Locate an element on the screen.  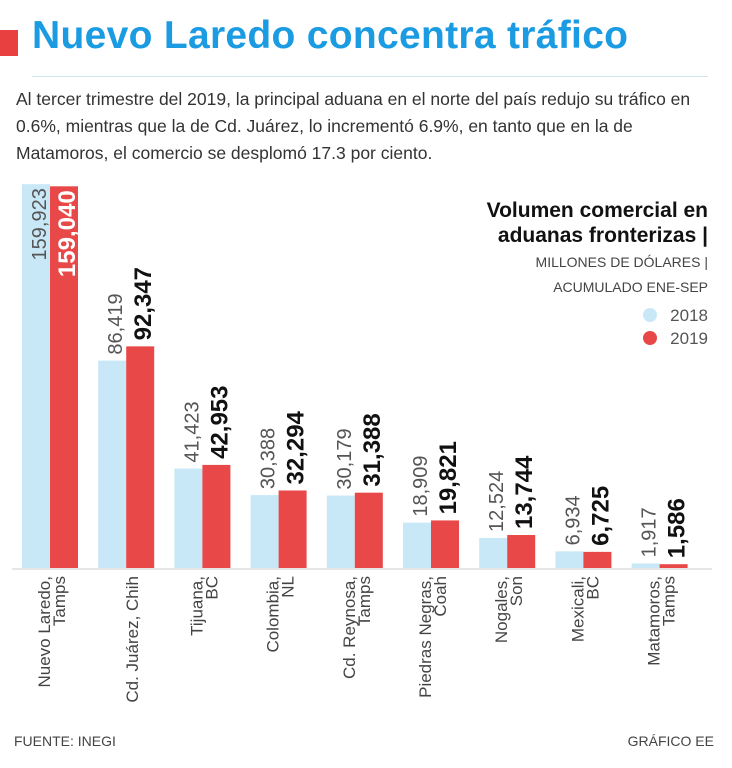
legend-label-2019: 2019 is located at coordinates (689, 338).